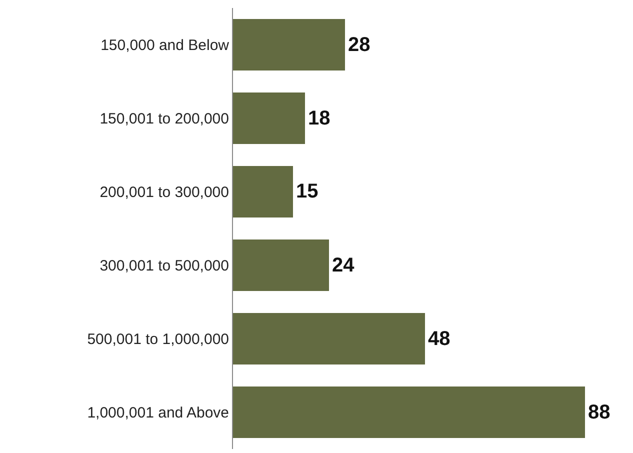 This screenshot has height=453, width=633. What do you see at coordinates (164, 266) in the screenshot?
I see `y-tick-label: 300,001 to 500,000` at bounding box center [164, 266].